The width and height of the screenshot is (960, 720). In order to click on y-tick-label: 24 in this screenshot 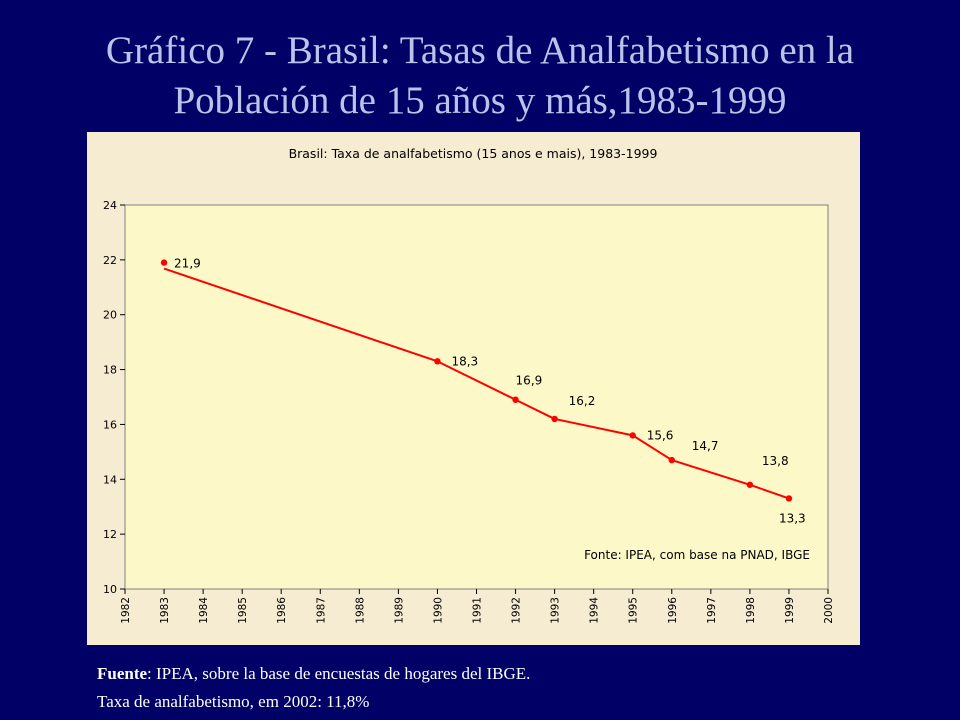, I will do `click(110, 205)`.